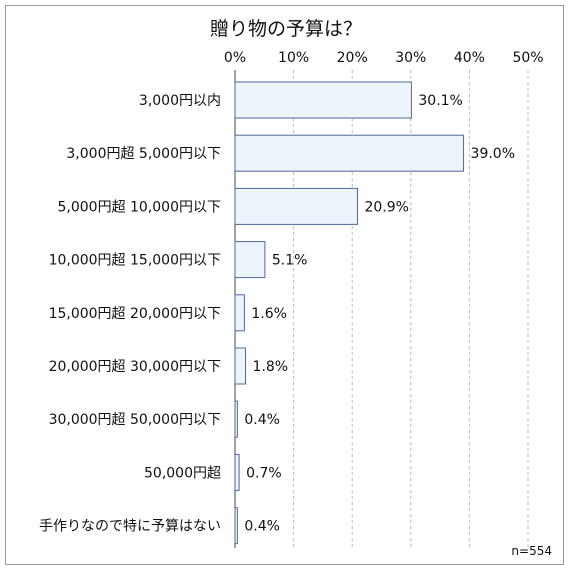 The height and width of the screenshot is (572, 571). I want to click on category-label: 15,000円超 20,000円以下, so click(135, 314).